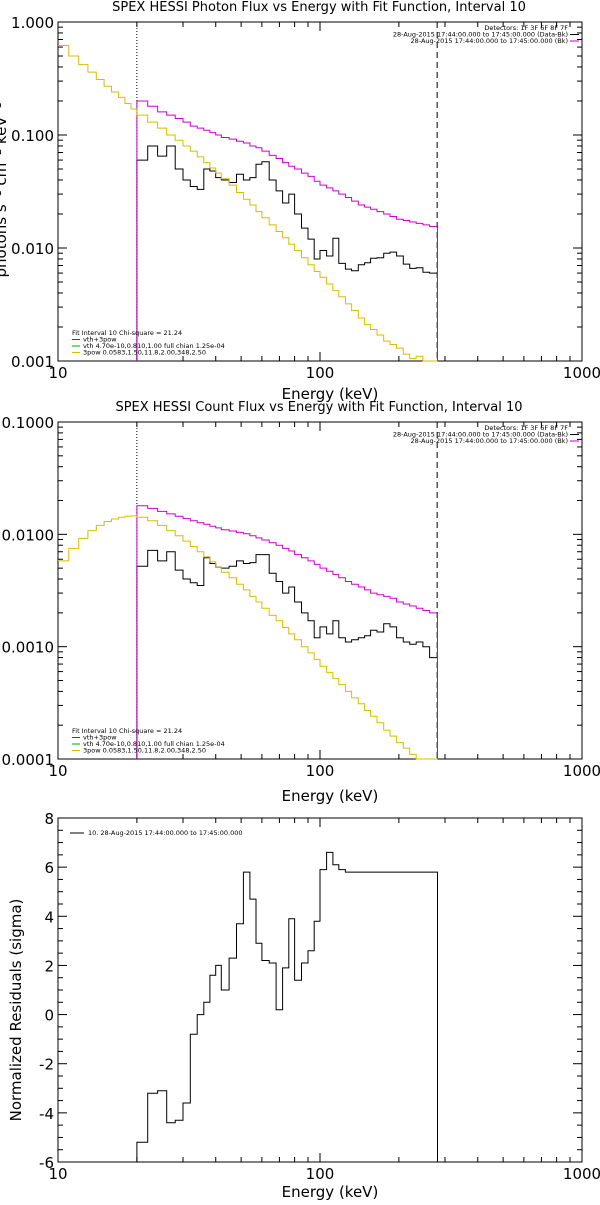 Image resolution: width=600 pixels, height=1205 pixels. What do you see at coordinates (330, 796) in the screenshot?
I see `count-flux-xlabel: Energy (keV)` at bounding box center [330, 796].